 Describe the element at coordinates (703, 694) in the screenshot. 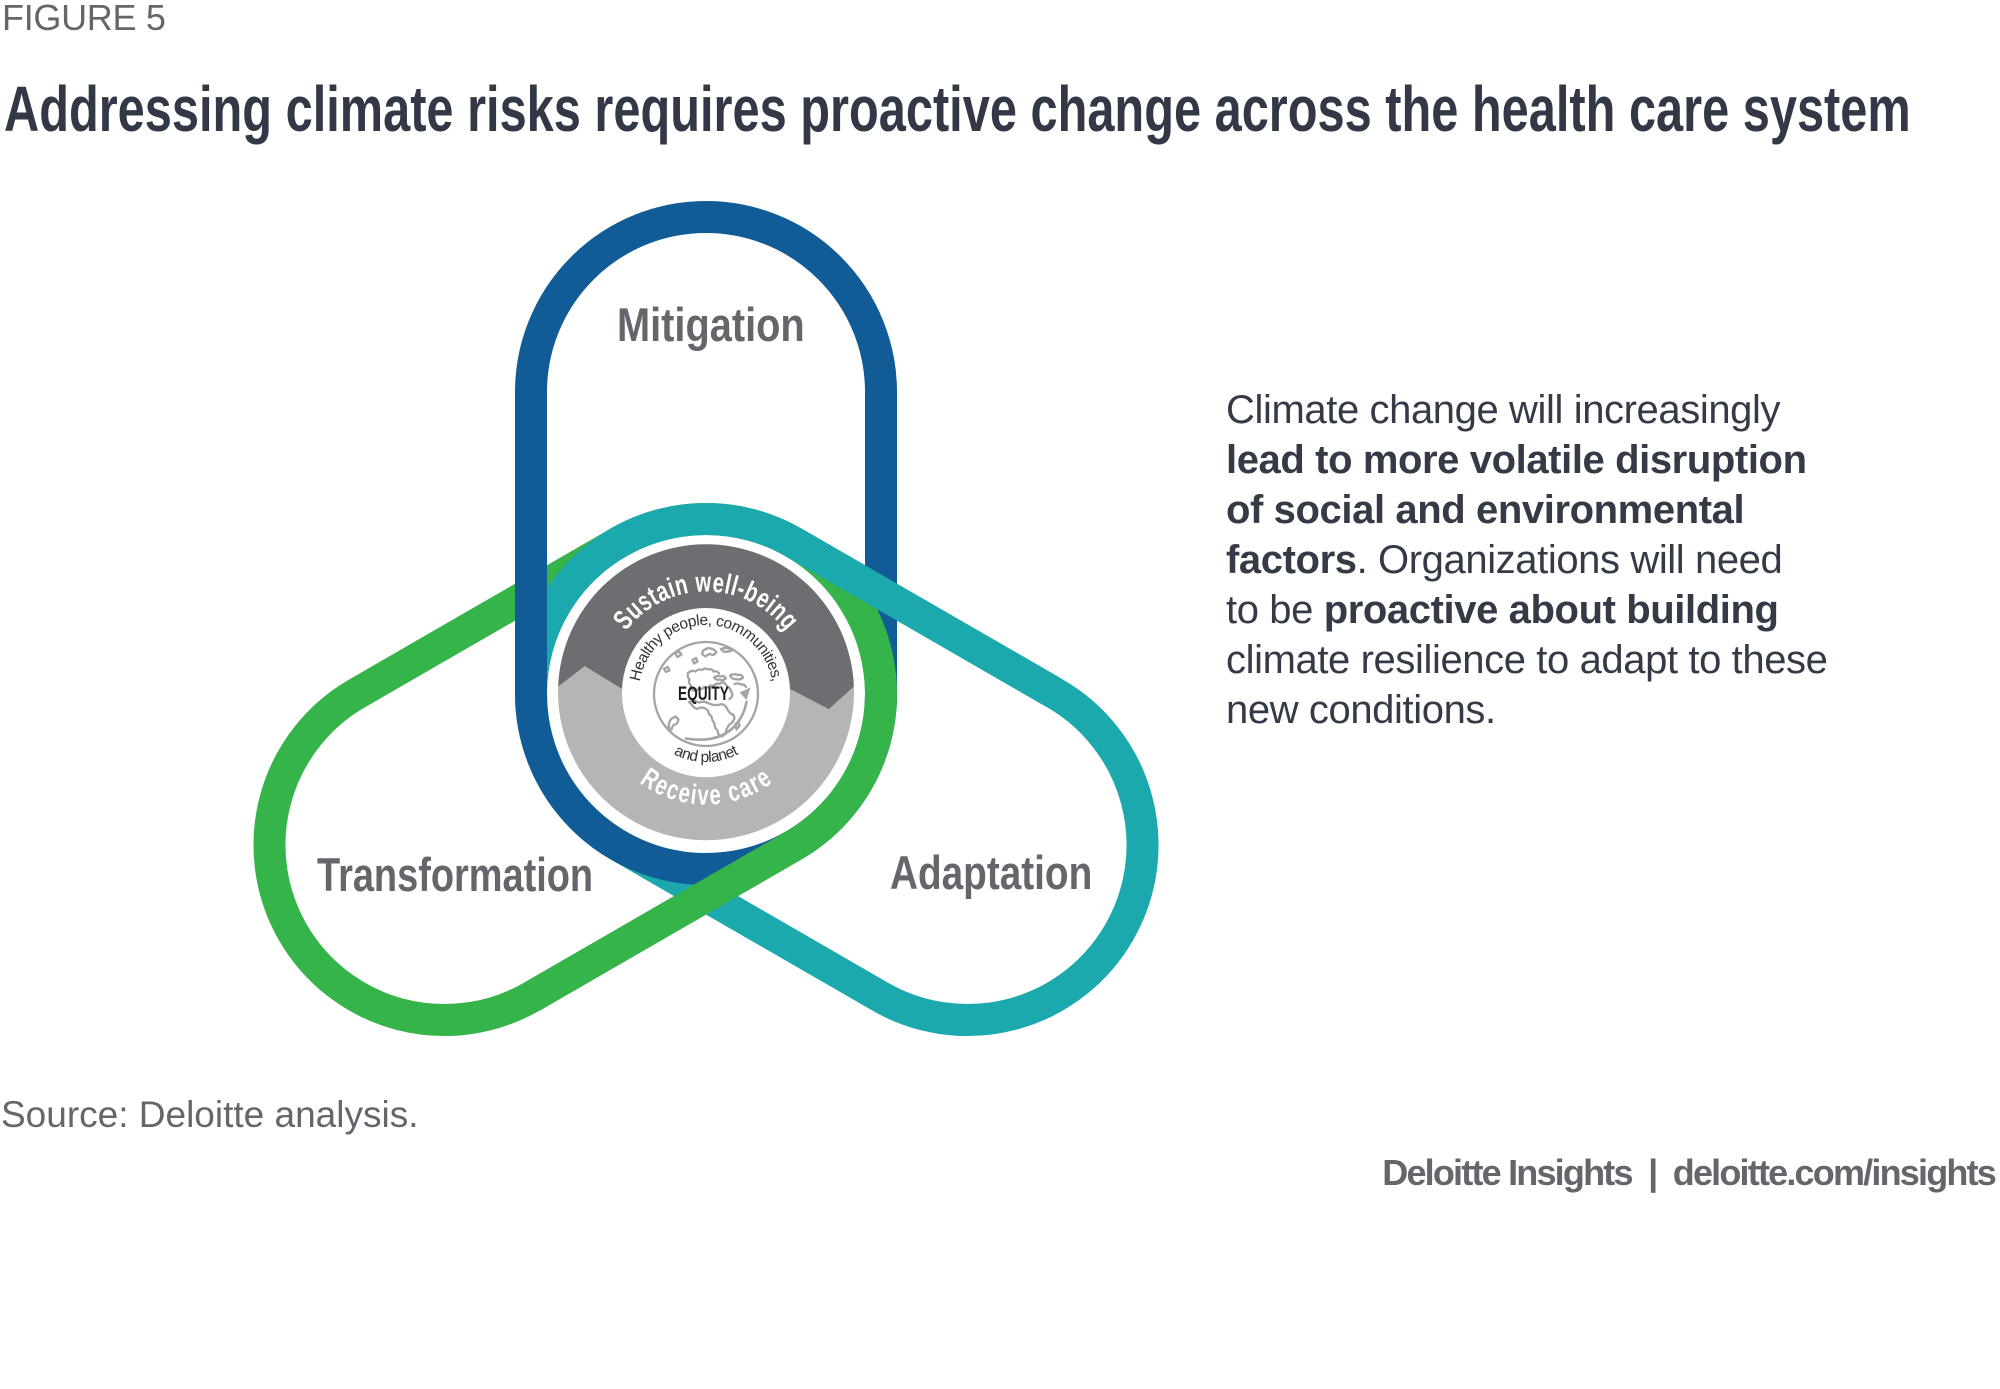

I see `svg-text: EQUITY` at that location.